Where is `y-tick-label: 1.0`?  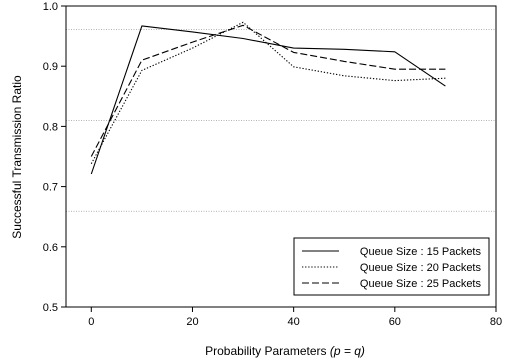
y-tick-label: 1.0 is located at coordinates (50, 7).